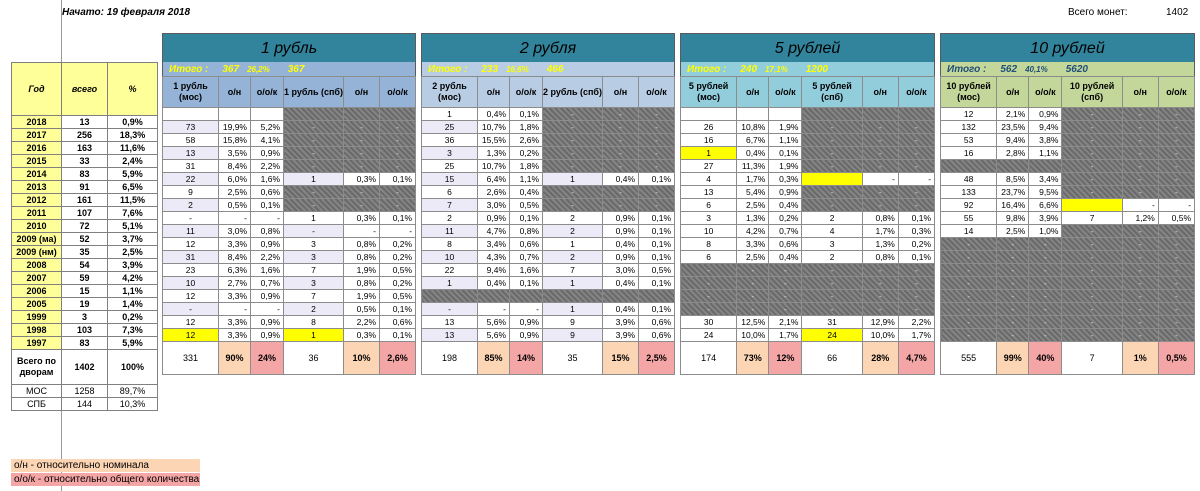 The width and height of the screenshot is (1200, 491). What do you see at coordinates (190, 270) in the screenshot?
I see `block-cell: 23` at bounding box center [190, 270].